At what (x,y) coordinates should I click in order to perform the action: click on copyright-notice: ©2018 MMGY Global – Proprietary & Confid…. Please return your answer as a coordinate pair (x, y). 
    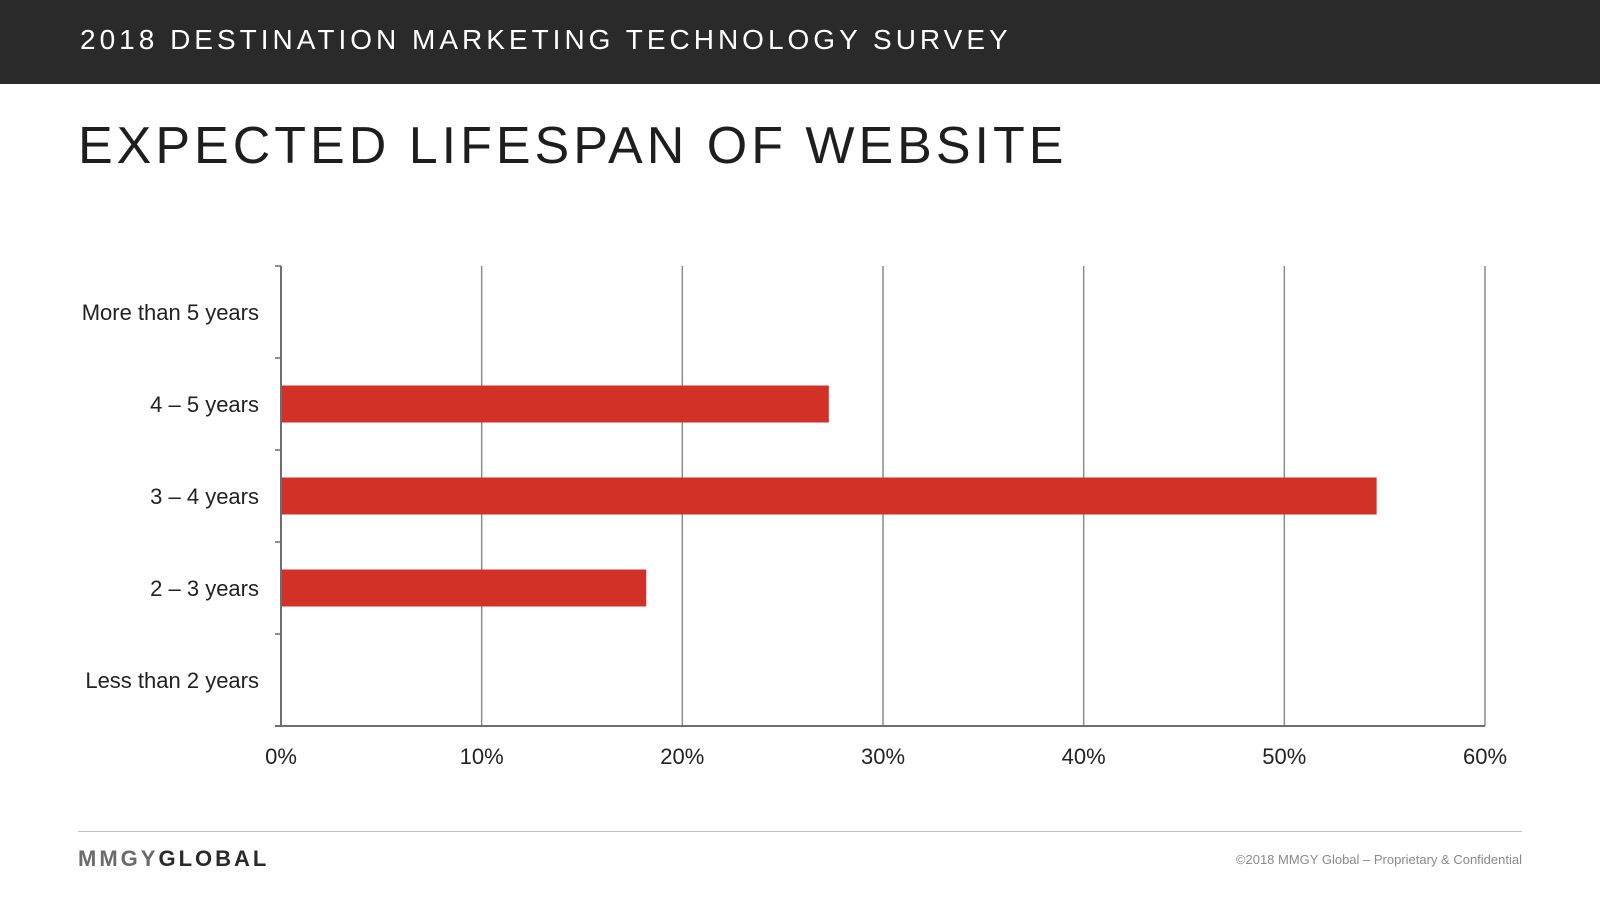
    Looking at the image, I should click on (1378, 859).